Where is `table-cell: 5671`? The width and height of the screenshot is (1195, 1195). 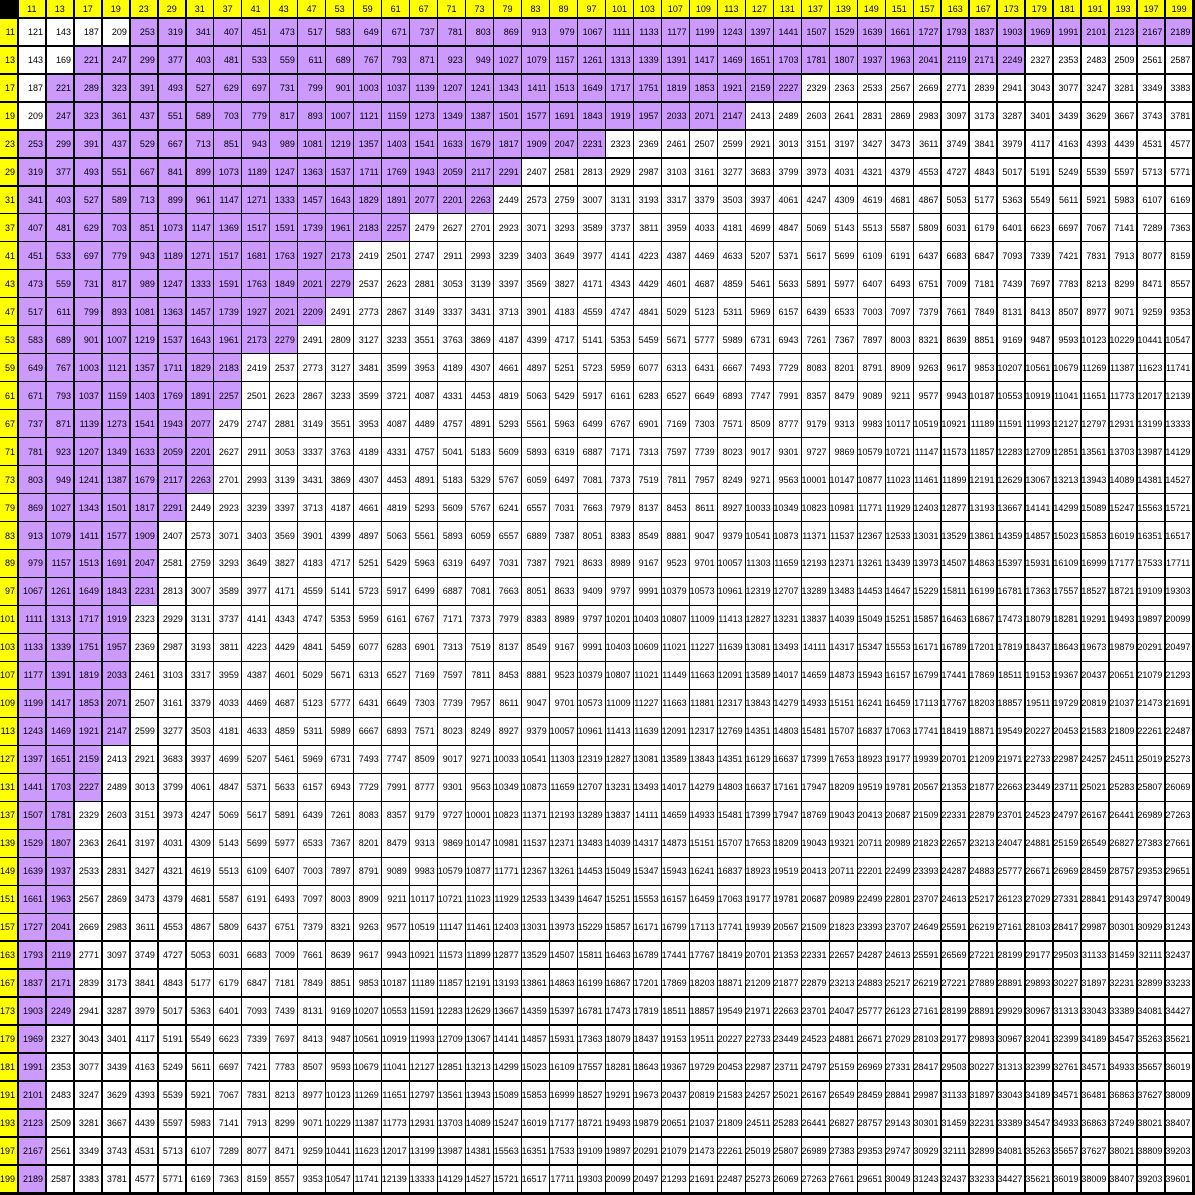 table-cell: 5671 is located at coordinates (675, 339).